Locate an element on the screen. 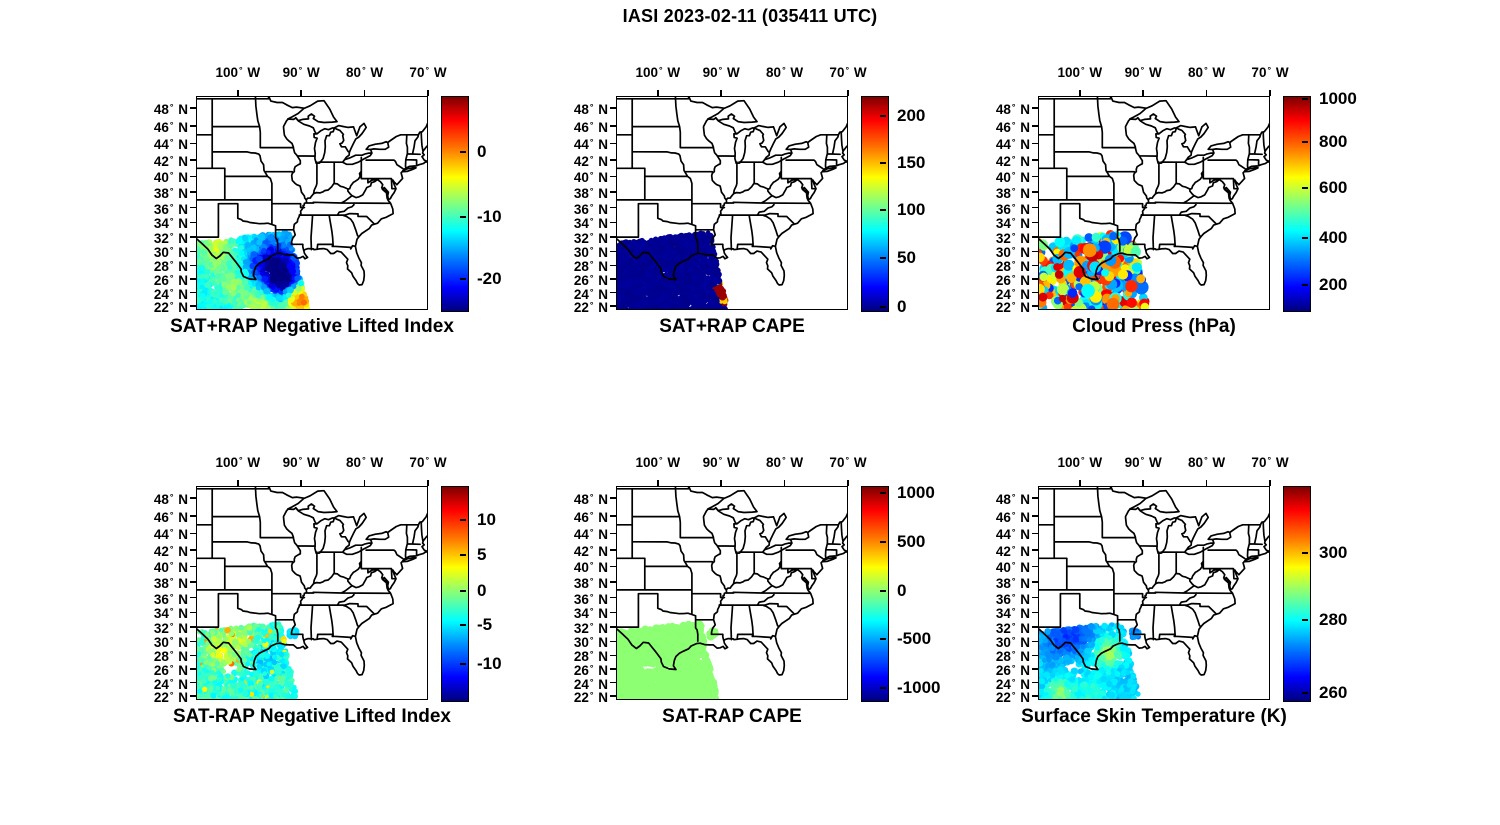  state-borders is located at coordinates (732, 191).